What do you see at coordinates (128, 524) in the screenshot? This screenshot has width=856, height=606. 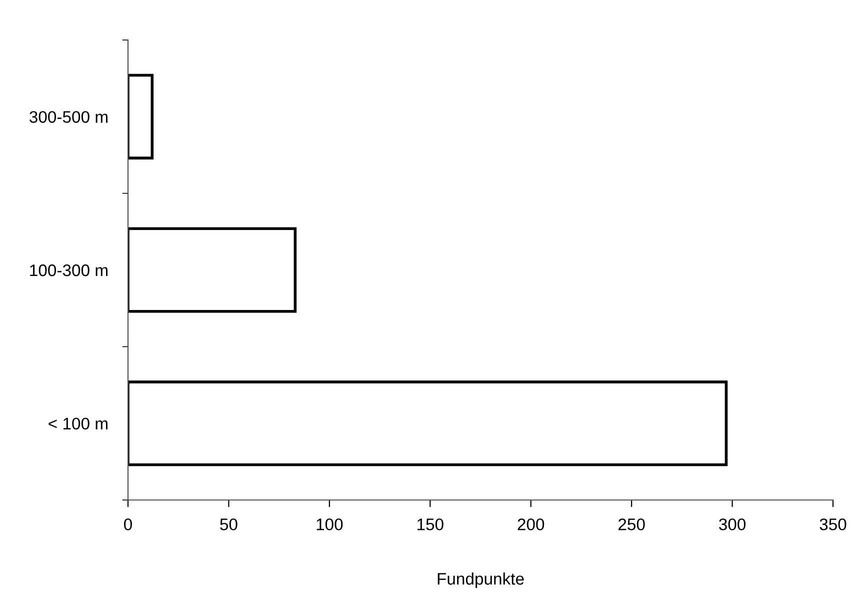 I see `x-tick-label: 0` at bounding box center [128, 524].